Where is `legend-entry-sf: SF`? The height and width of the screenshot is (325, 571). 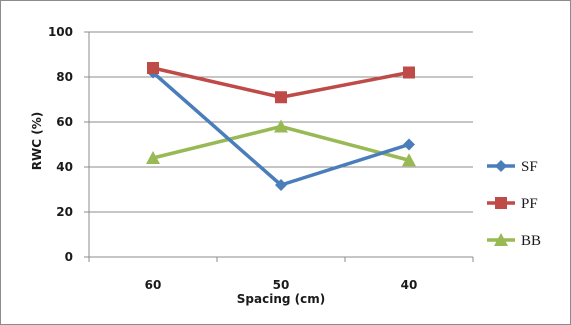
legend-entry-sf: SF is located at coordinates (512, 167).